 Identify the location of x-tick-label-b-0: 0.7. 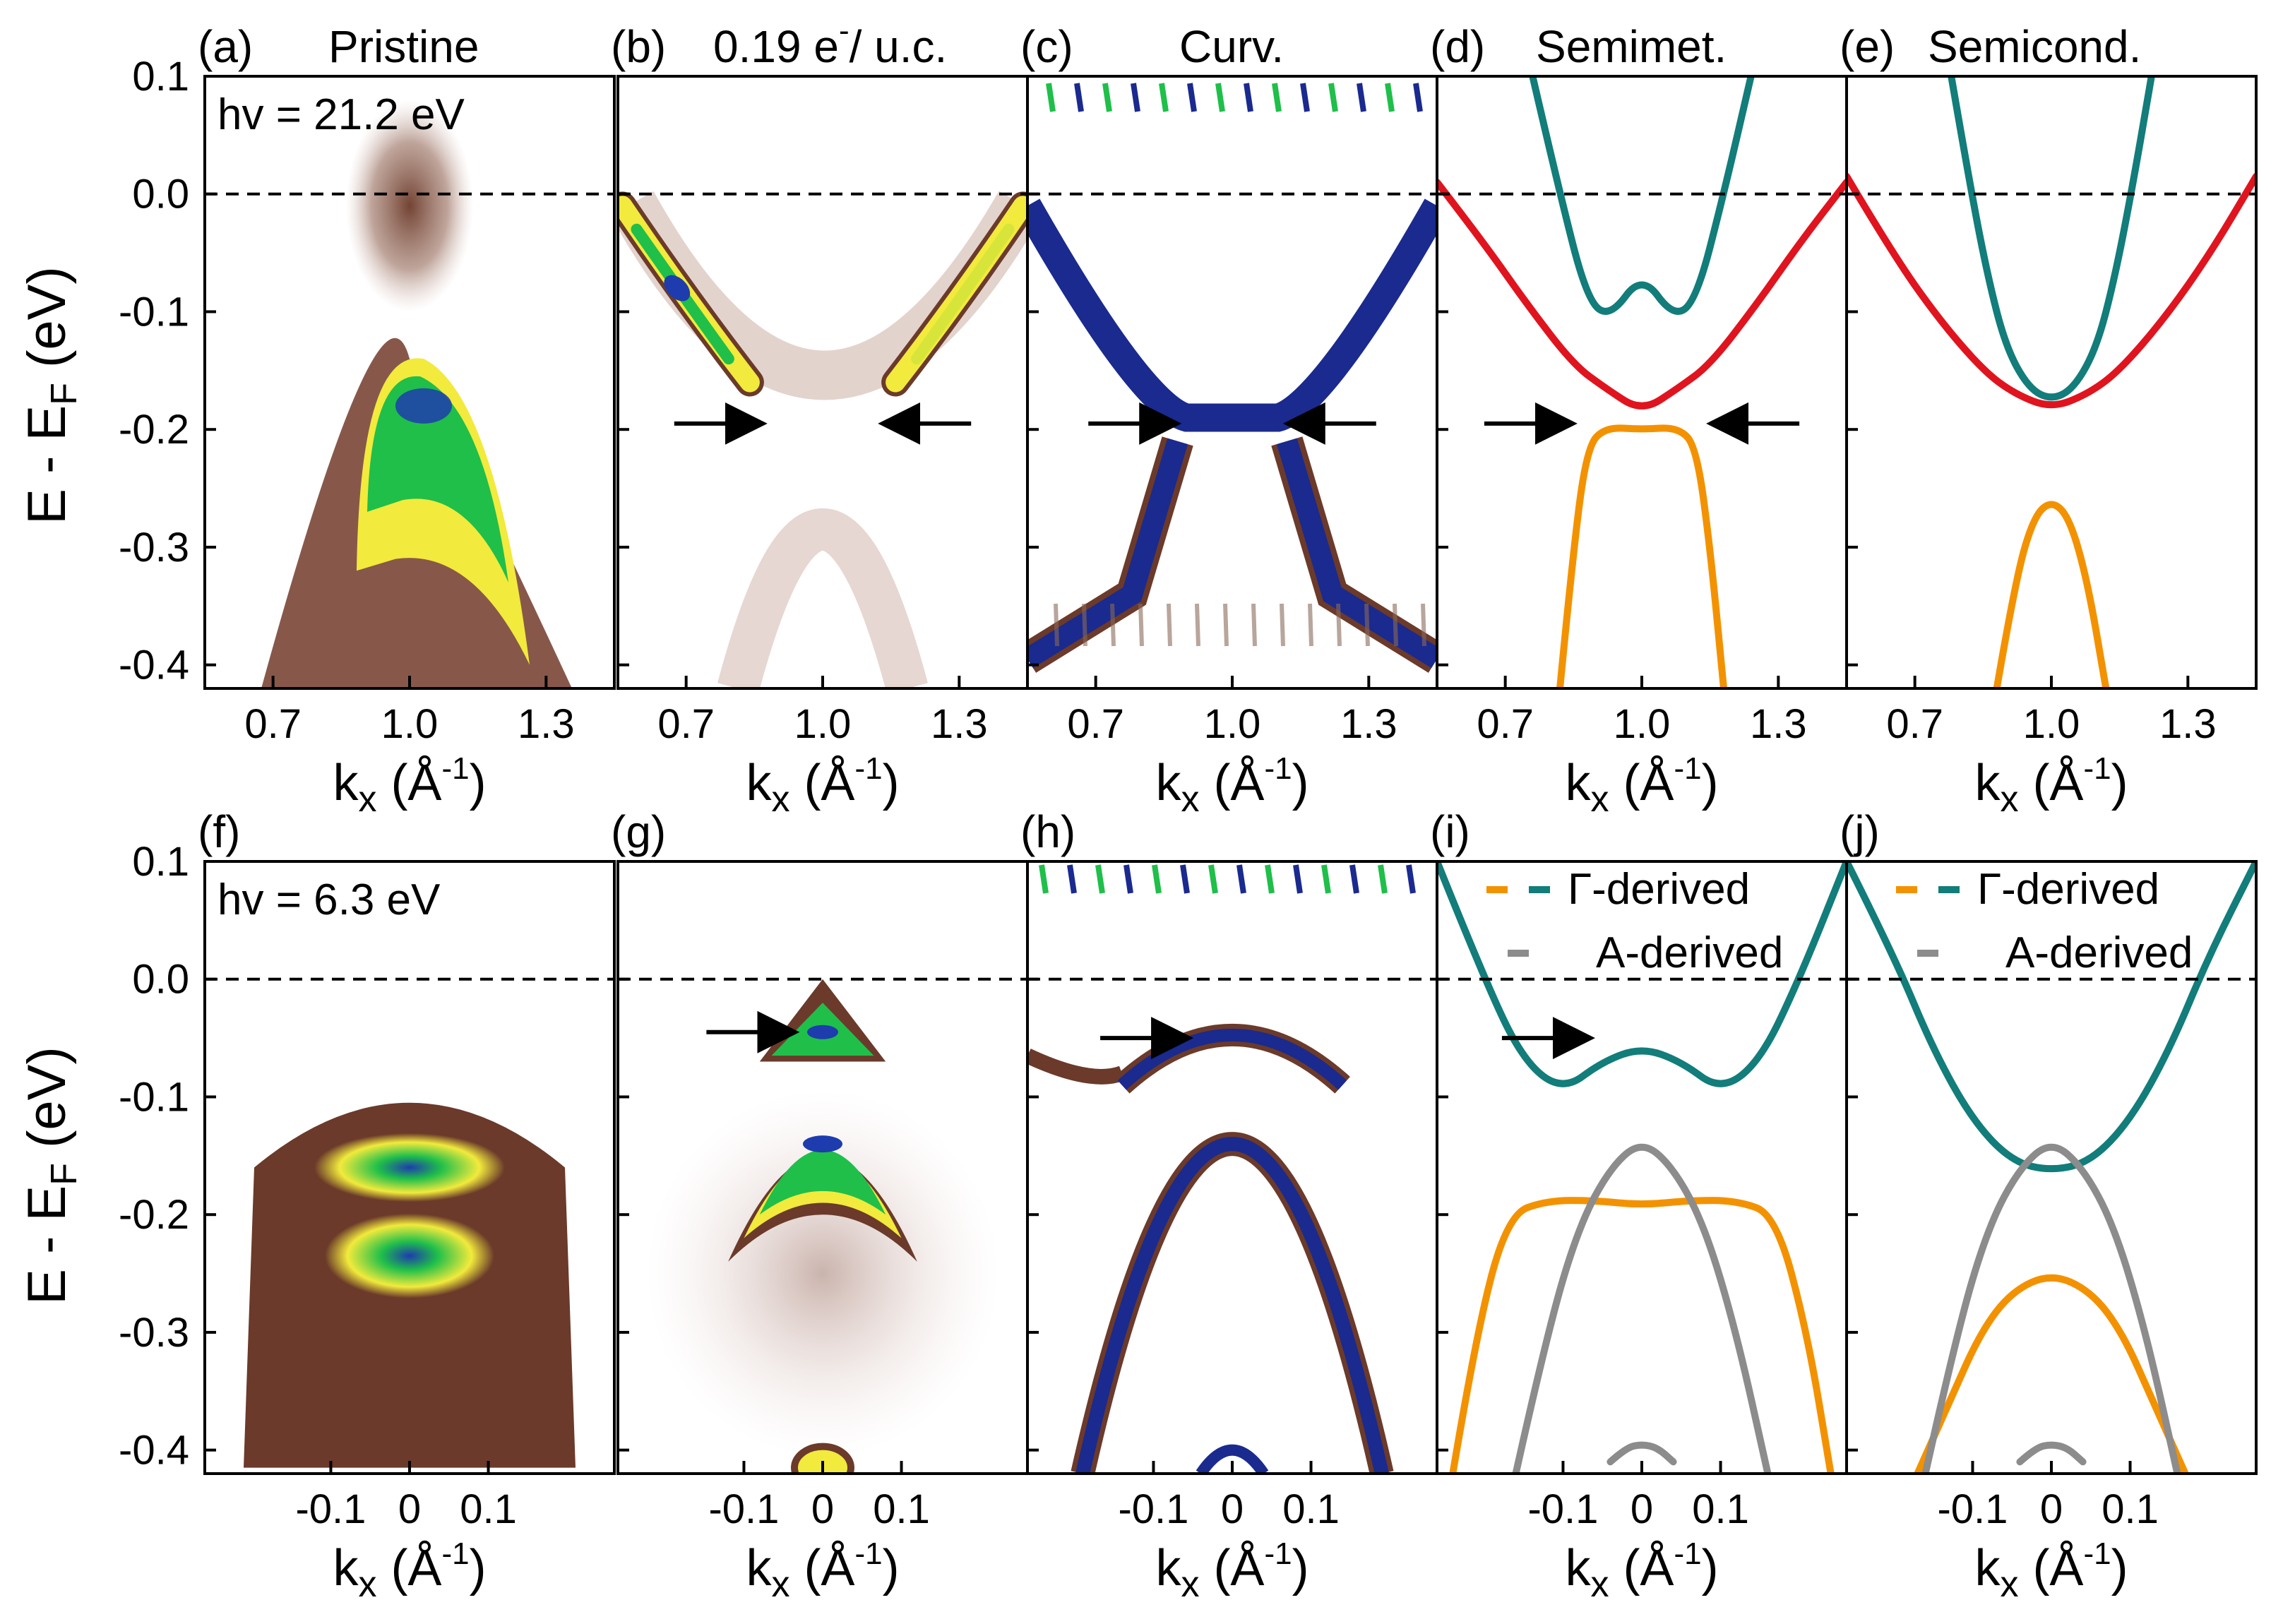
(686, 724).